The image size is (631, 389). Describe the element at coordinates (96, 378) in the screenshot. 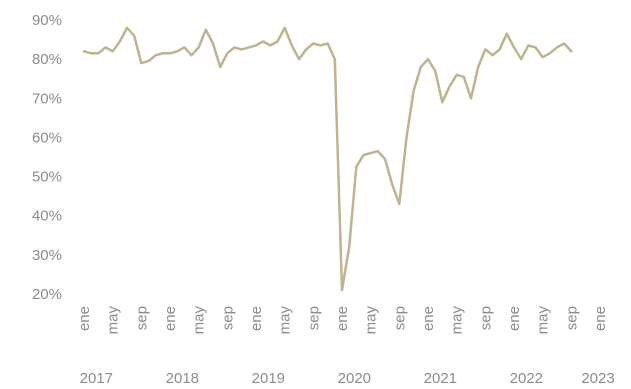

I see `year-label: 2017` at that location.